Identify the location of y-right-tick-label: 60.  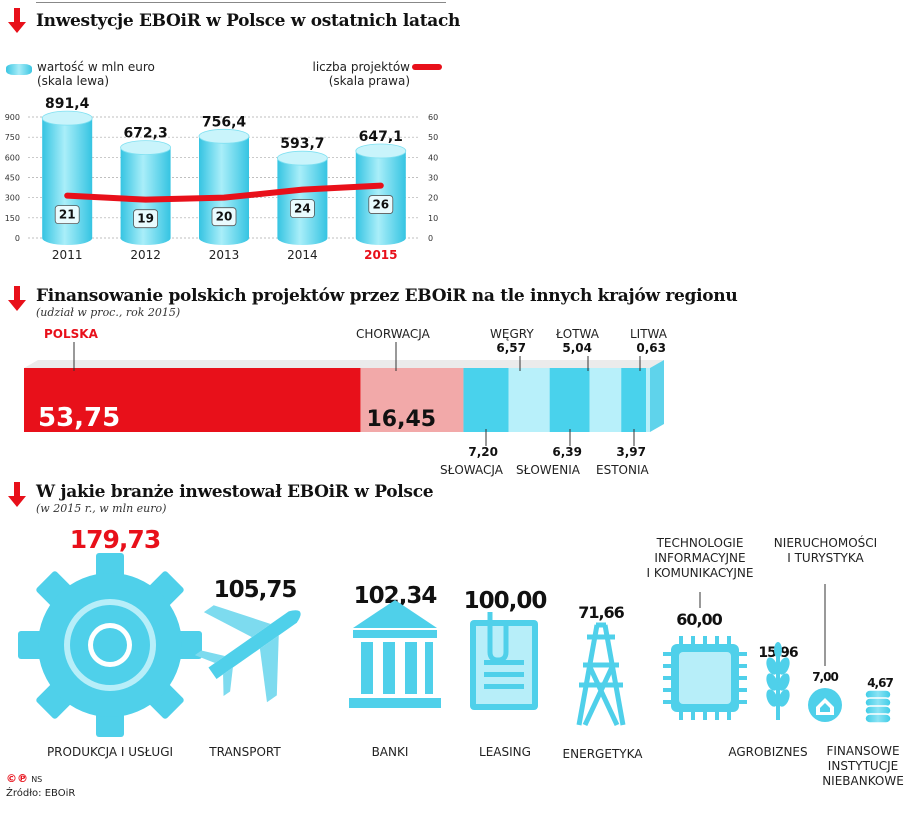
(433, 117).